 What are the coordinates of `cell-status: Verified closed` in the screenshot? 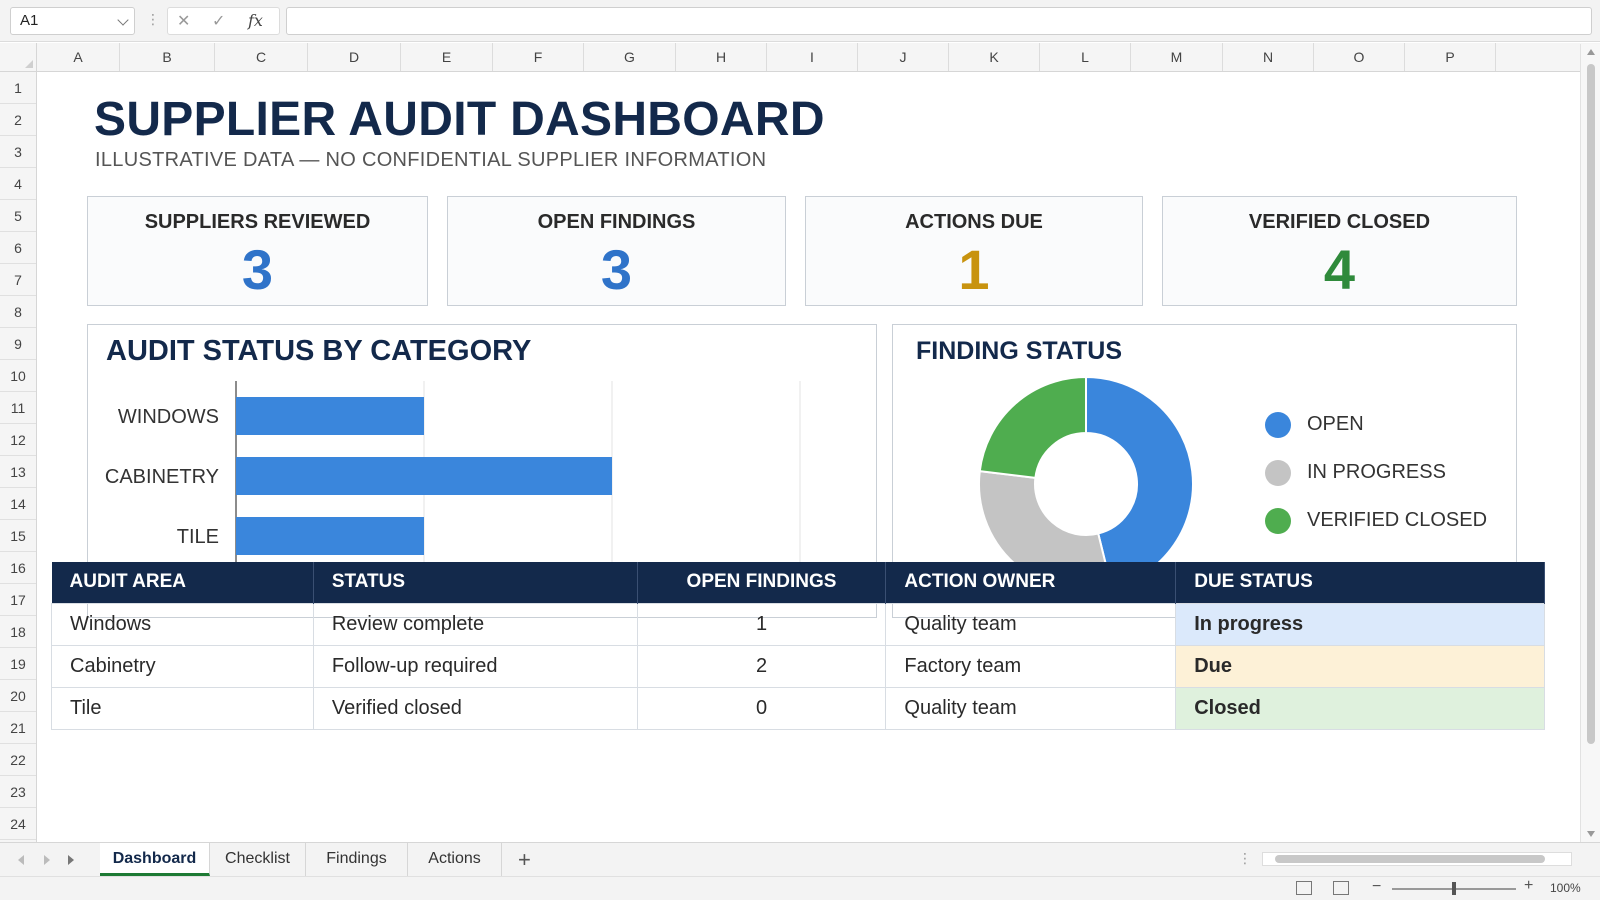 It's located at (475, 708).